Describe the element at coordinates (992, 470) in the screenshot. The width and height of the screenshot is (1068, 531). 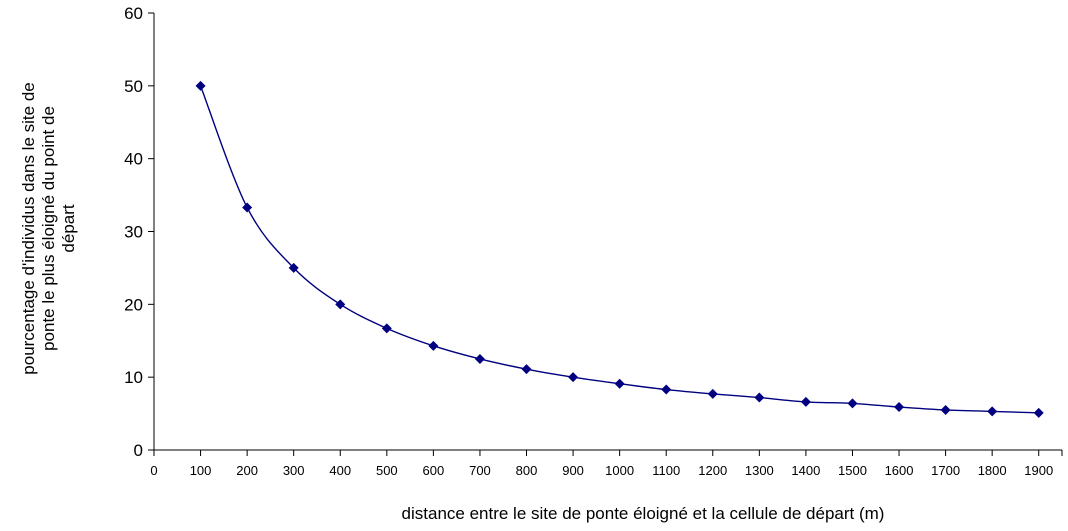
I see `x-tick-label: 1800` at that location.